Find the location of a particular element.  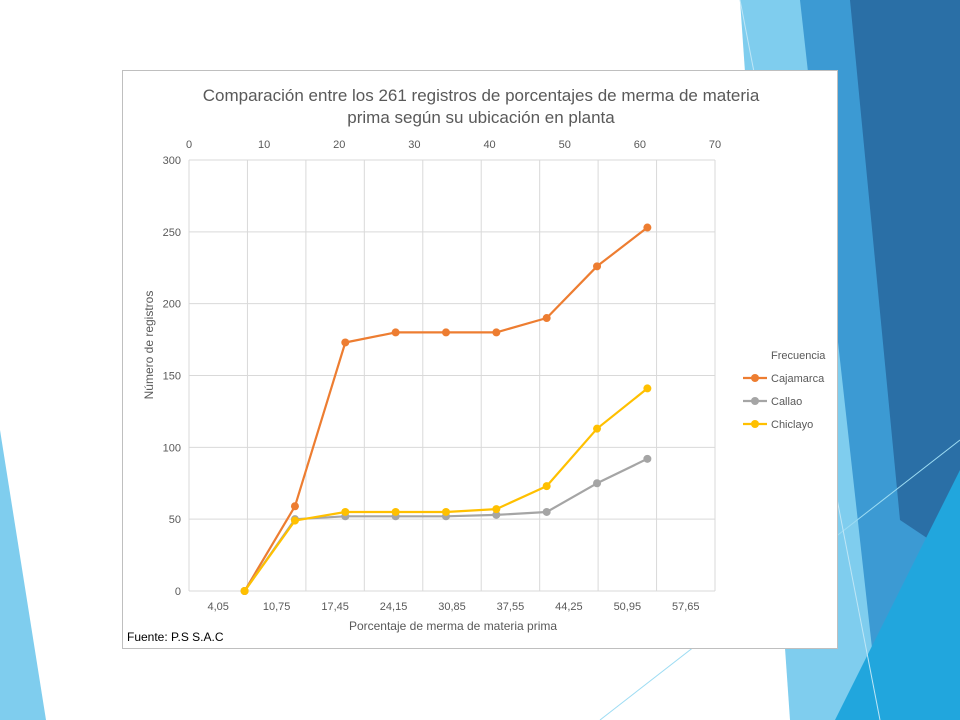

y-tick-label: 250 is located at coordinates (172, 233).